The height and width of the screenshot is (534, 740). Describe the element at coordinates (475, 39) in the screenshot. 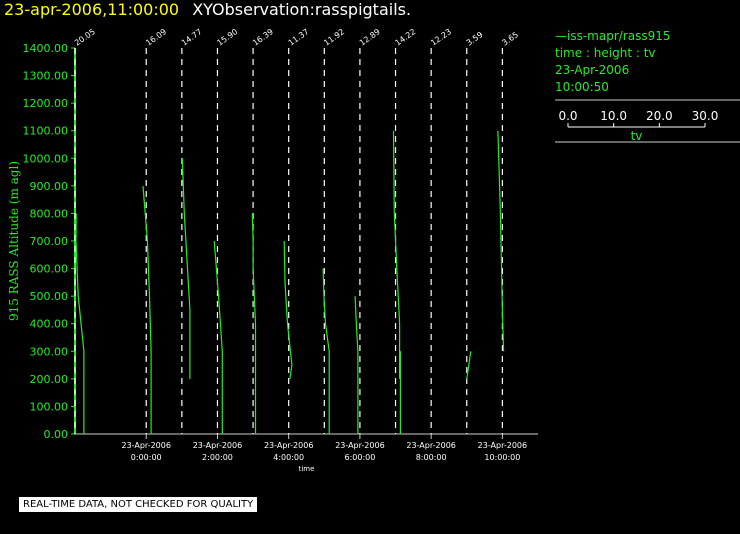

I see `profile-label: 3.59` at that location.